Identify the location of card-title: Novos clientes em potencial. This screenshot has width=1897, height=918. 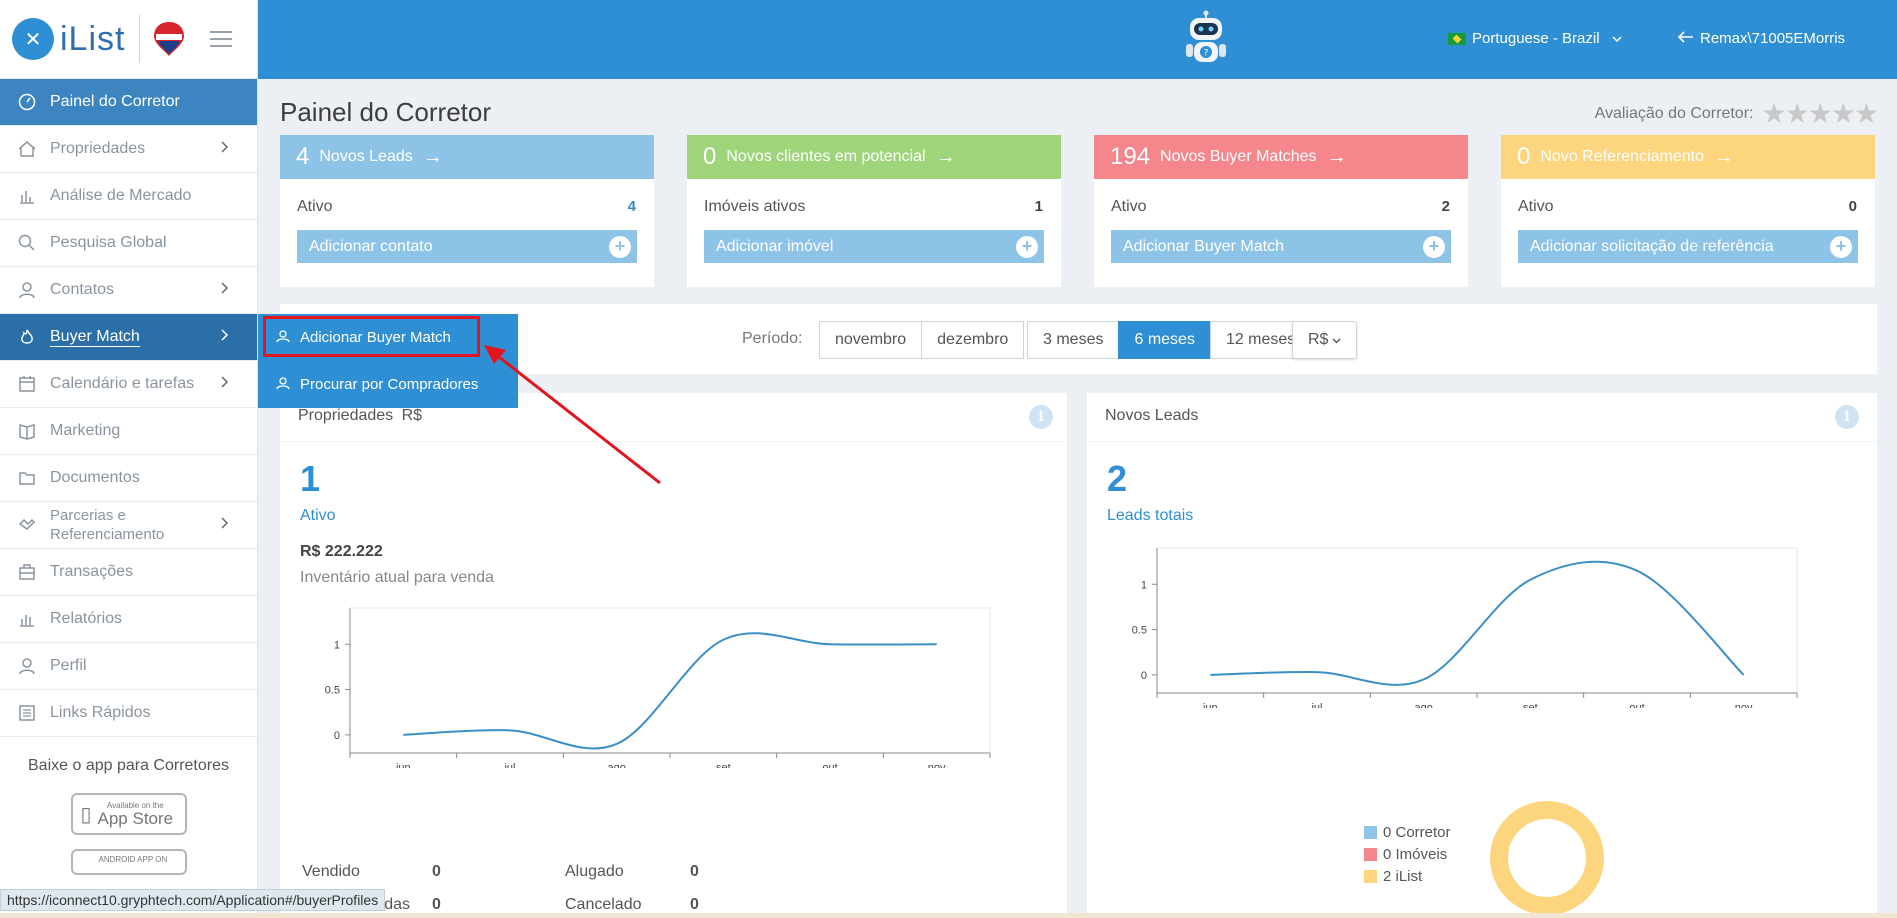
(826, 156).